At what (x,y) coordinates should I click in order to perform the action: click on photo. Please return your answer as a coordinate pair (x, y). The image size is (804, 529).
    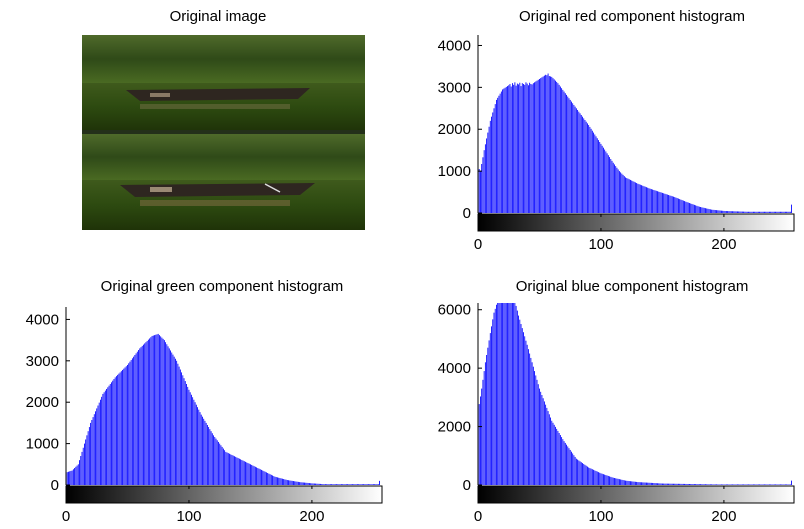
    Looking at the image, I should click on (223, 132).